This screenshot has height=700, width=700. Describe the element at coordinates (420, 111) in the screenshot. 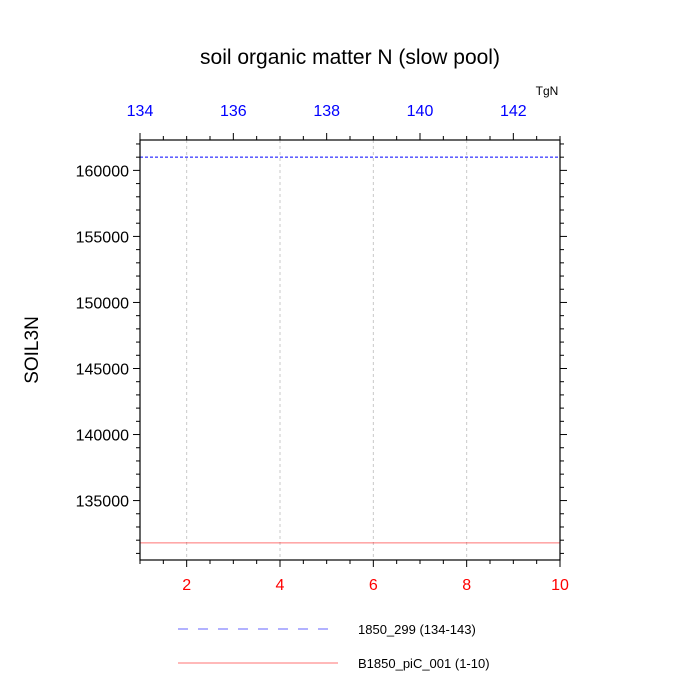

I see `x-top-tick-label: 140` at that location.